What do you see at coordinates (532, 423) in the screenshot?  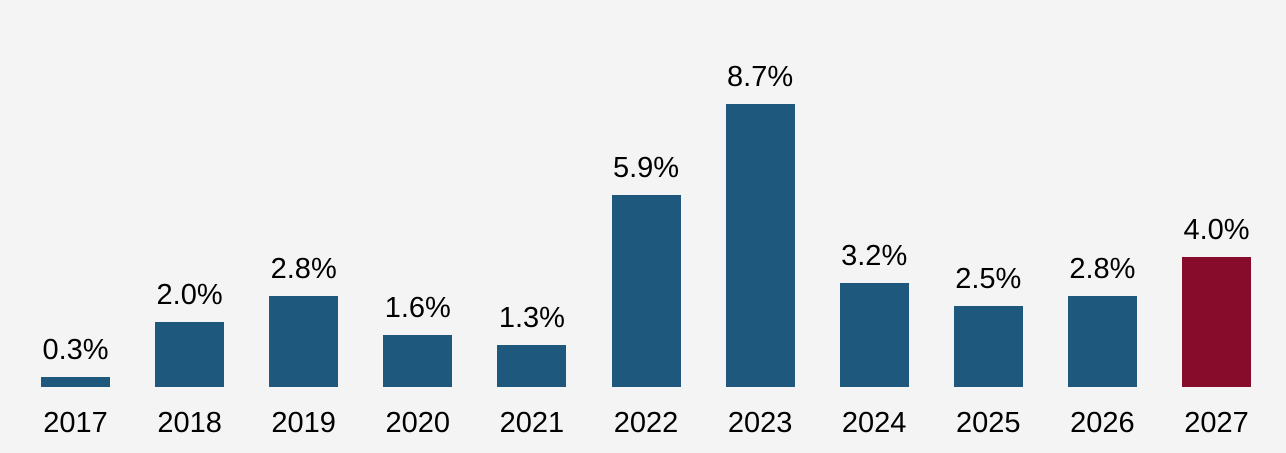 I see `x-axis-label: 2021` at bounding box center [532, 423].